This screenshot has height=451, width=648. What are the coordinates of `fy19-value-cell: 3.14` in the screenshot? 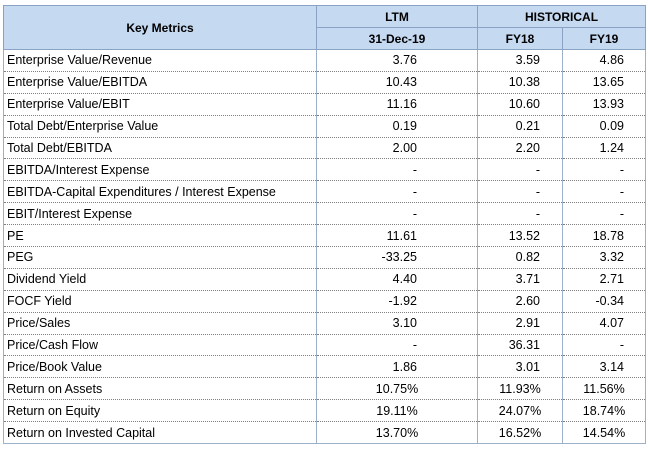 It's located at (604, 367).